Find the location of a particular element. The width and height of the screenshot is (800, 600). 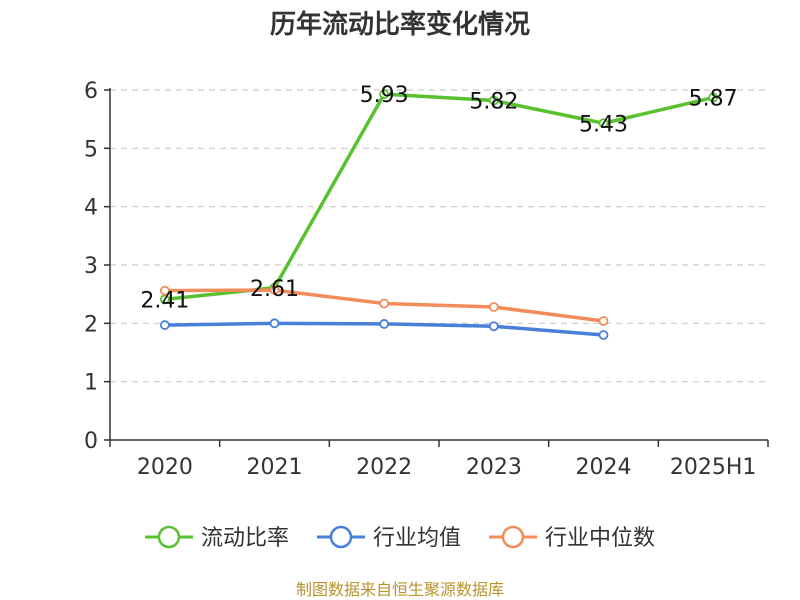

data-label: 5.82 is located at coordinates (493, 102).